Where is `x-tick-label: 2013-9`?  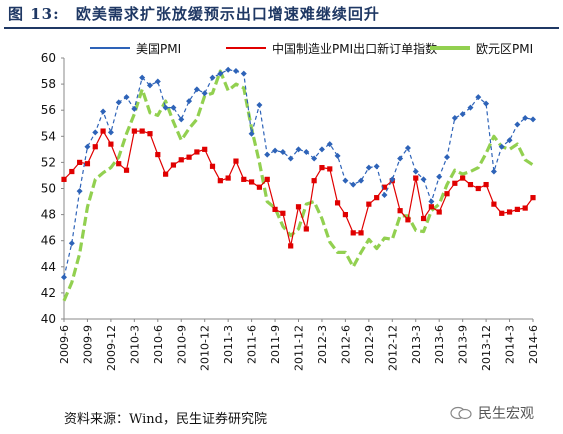 x-tick-label: 2013-9 is located at coordinates (463, 344).